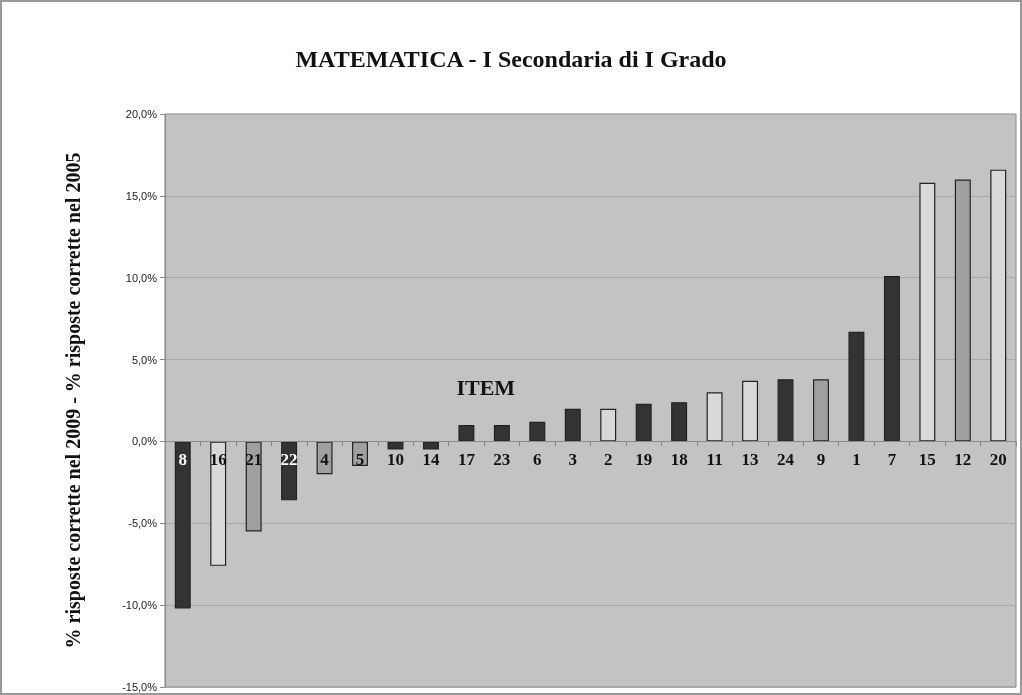  I want to click on y-axis-title: % risposte corrette nel 2009 - % risposte corrette nel 2005, so click(73, 400).